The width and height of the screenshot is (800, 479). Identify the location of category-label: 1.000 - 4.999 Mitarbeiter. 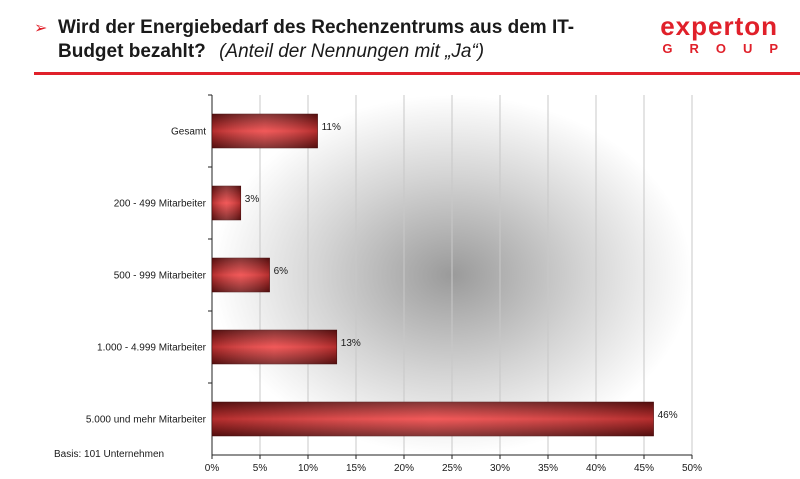
(152, 348).